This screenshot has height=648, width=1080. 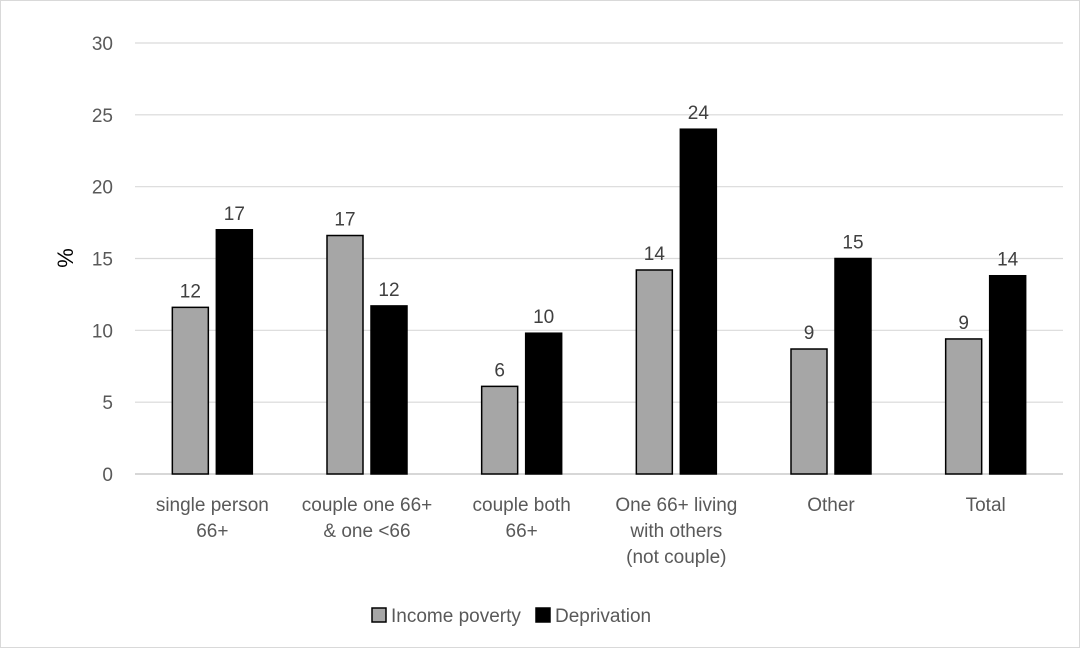 I want to click on y-axis-title: %, so click(x=65, y=258).